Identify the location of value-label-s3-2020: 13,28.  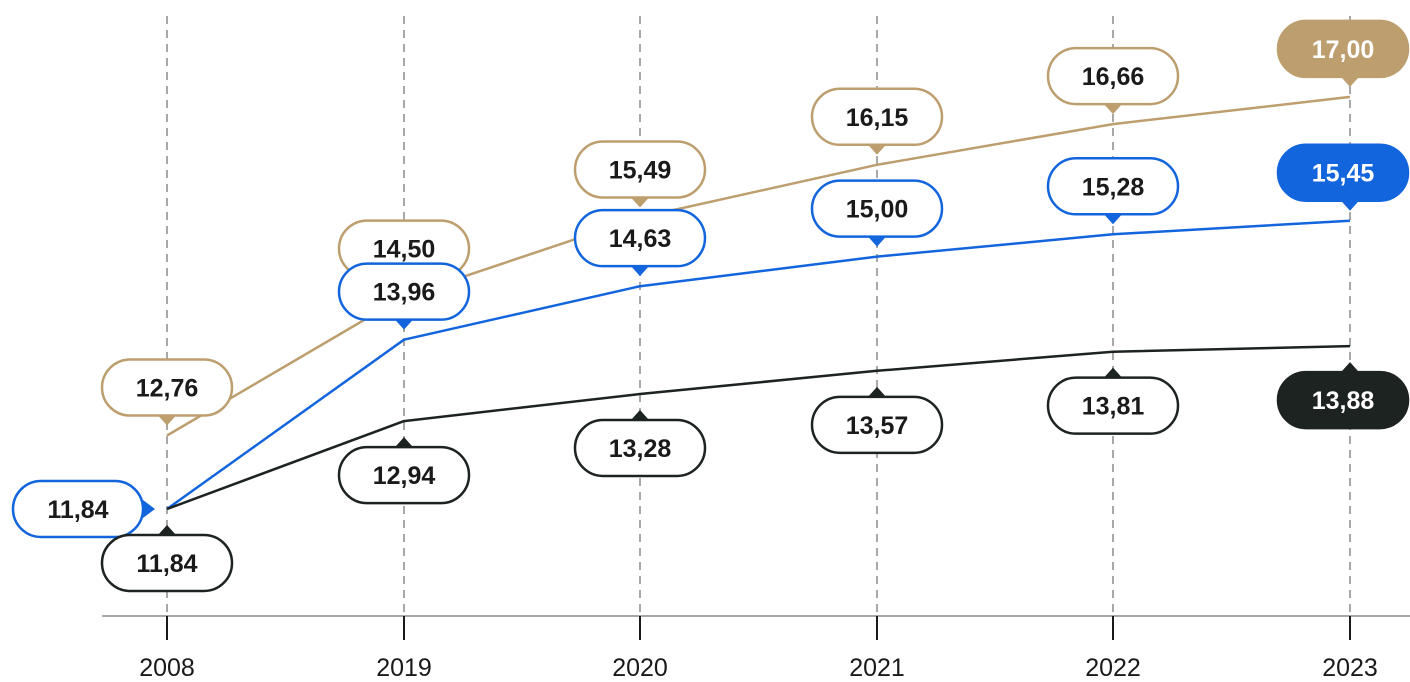
(640, 443).